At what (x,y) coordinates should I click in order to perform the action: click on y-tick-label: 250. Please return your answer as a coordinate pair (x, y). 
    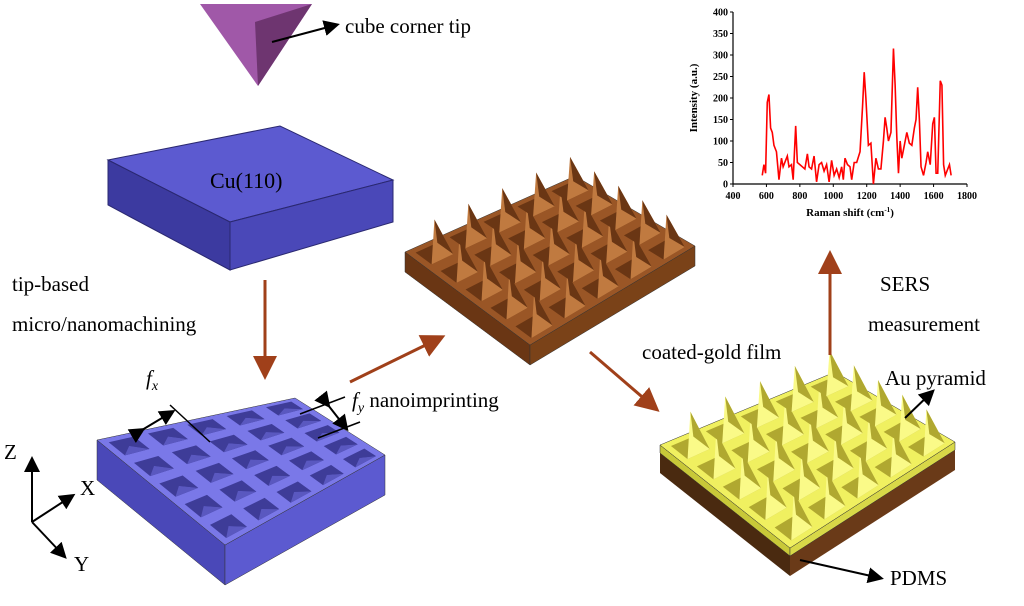
    Looking at the image, I should click on (720, 77).